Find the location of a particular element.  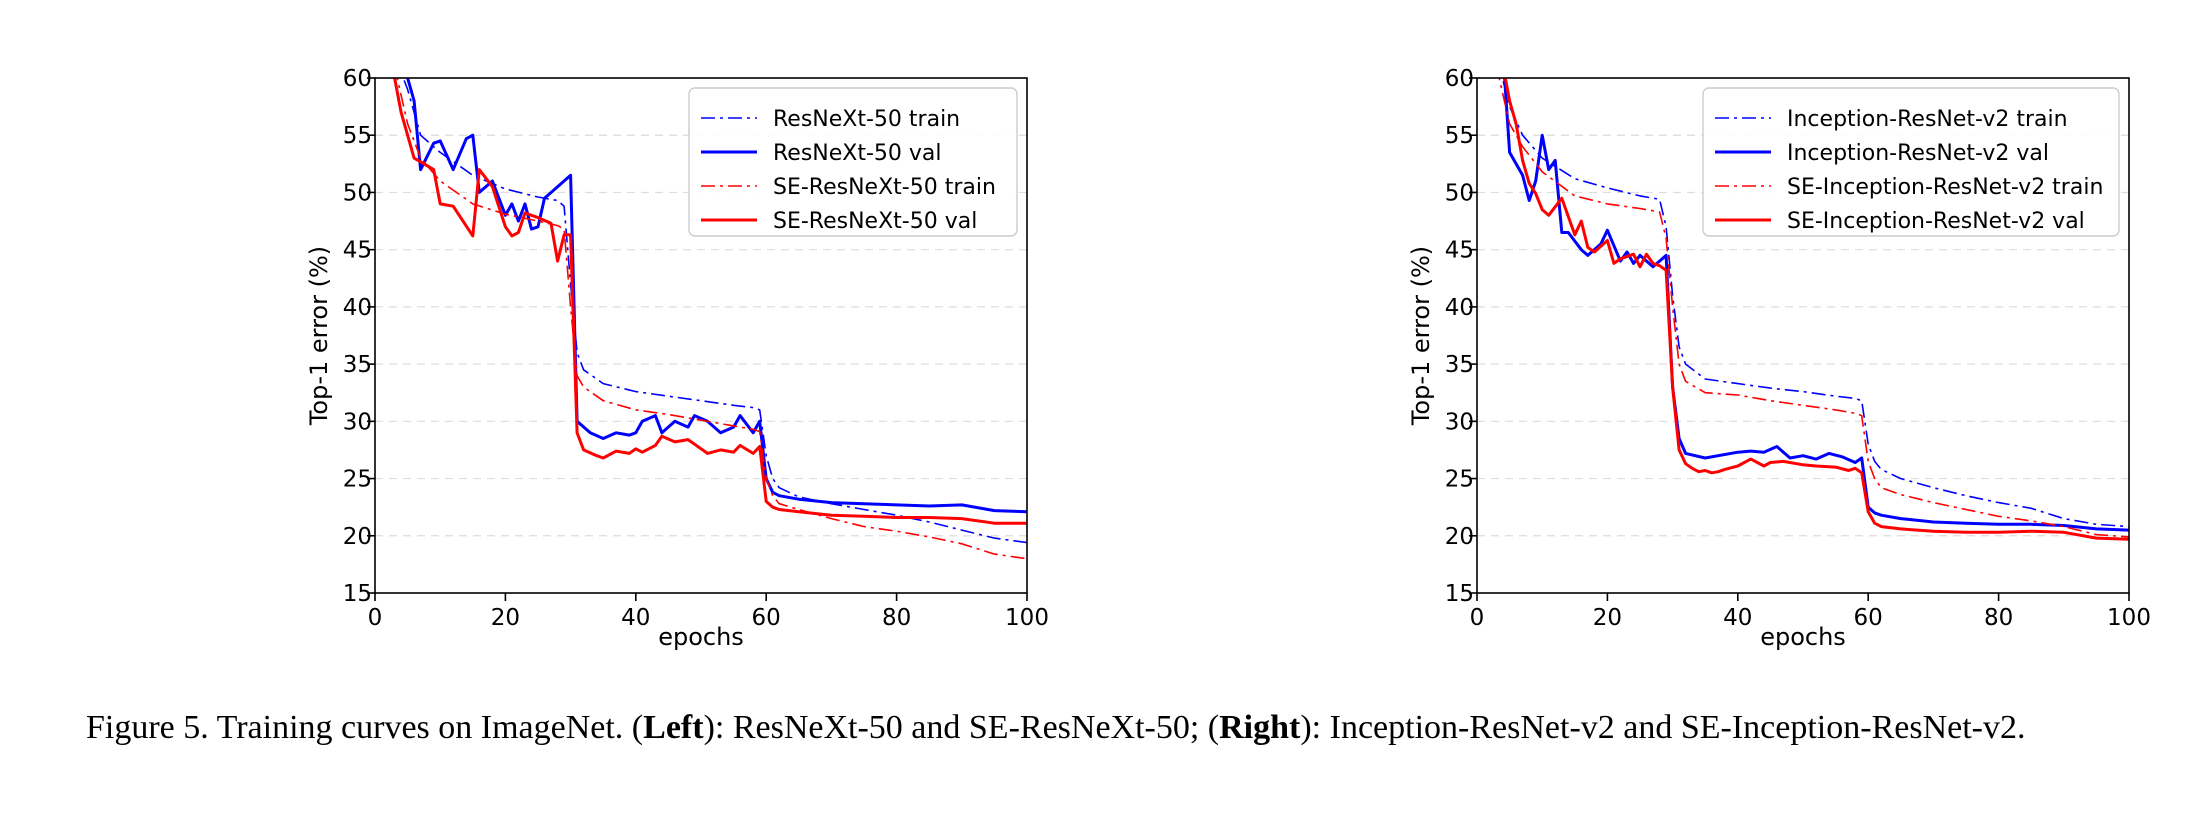

right-legend-label-3: SE-Inception-ResNet-v2 val is located at coordinates (1936, 221).